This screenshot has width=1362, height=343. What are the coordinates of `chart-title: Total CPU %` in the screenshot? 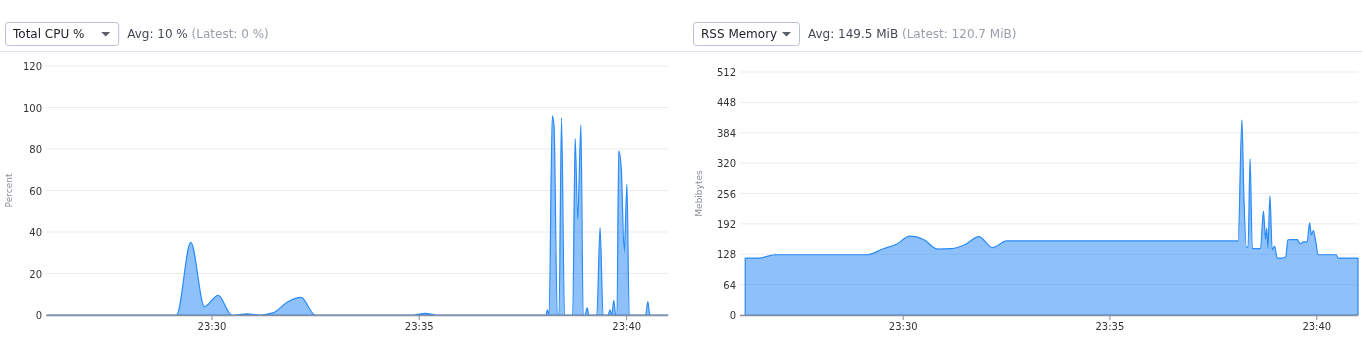 It's located at (48, 34).